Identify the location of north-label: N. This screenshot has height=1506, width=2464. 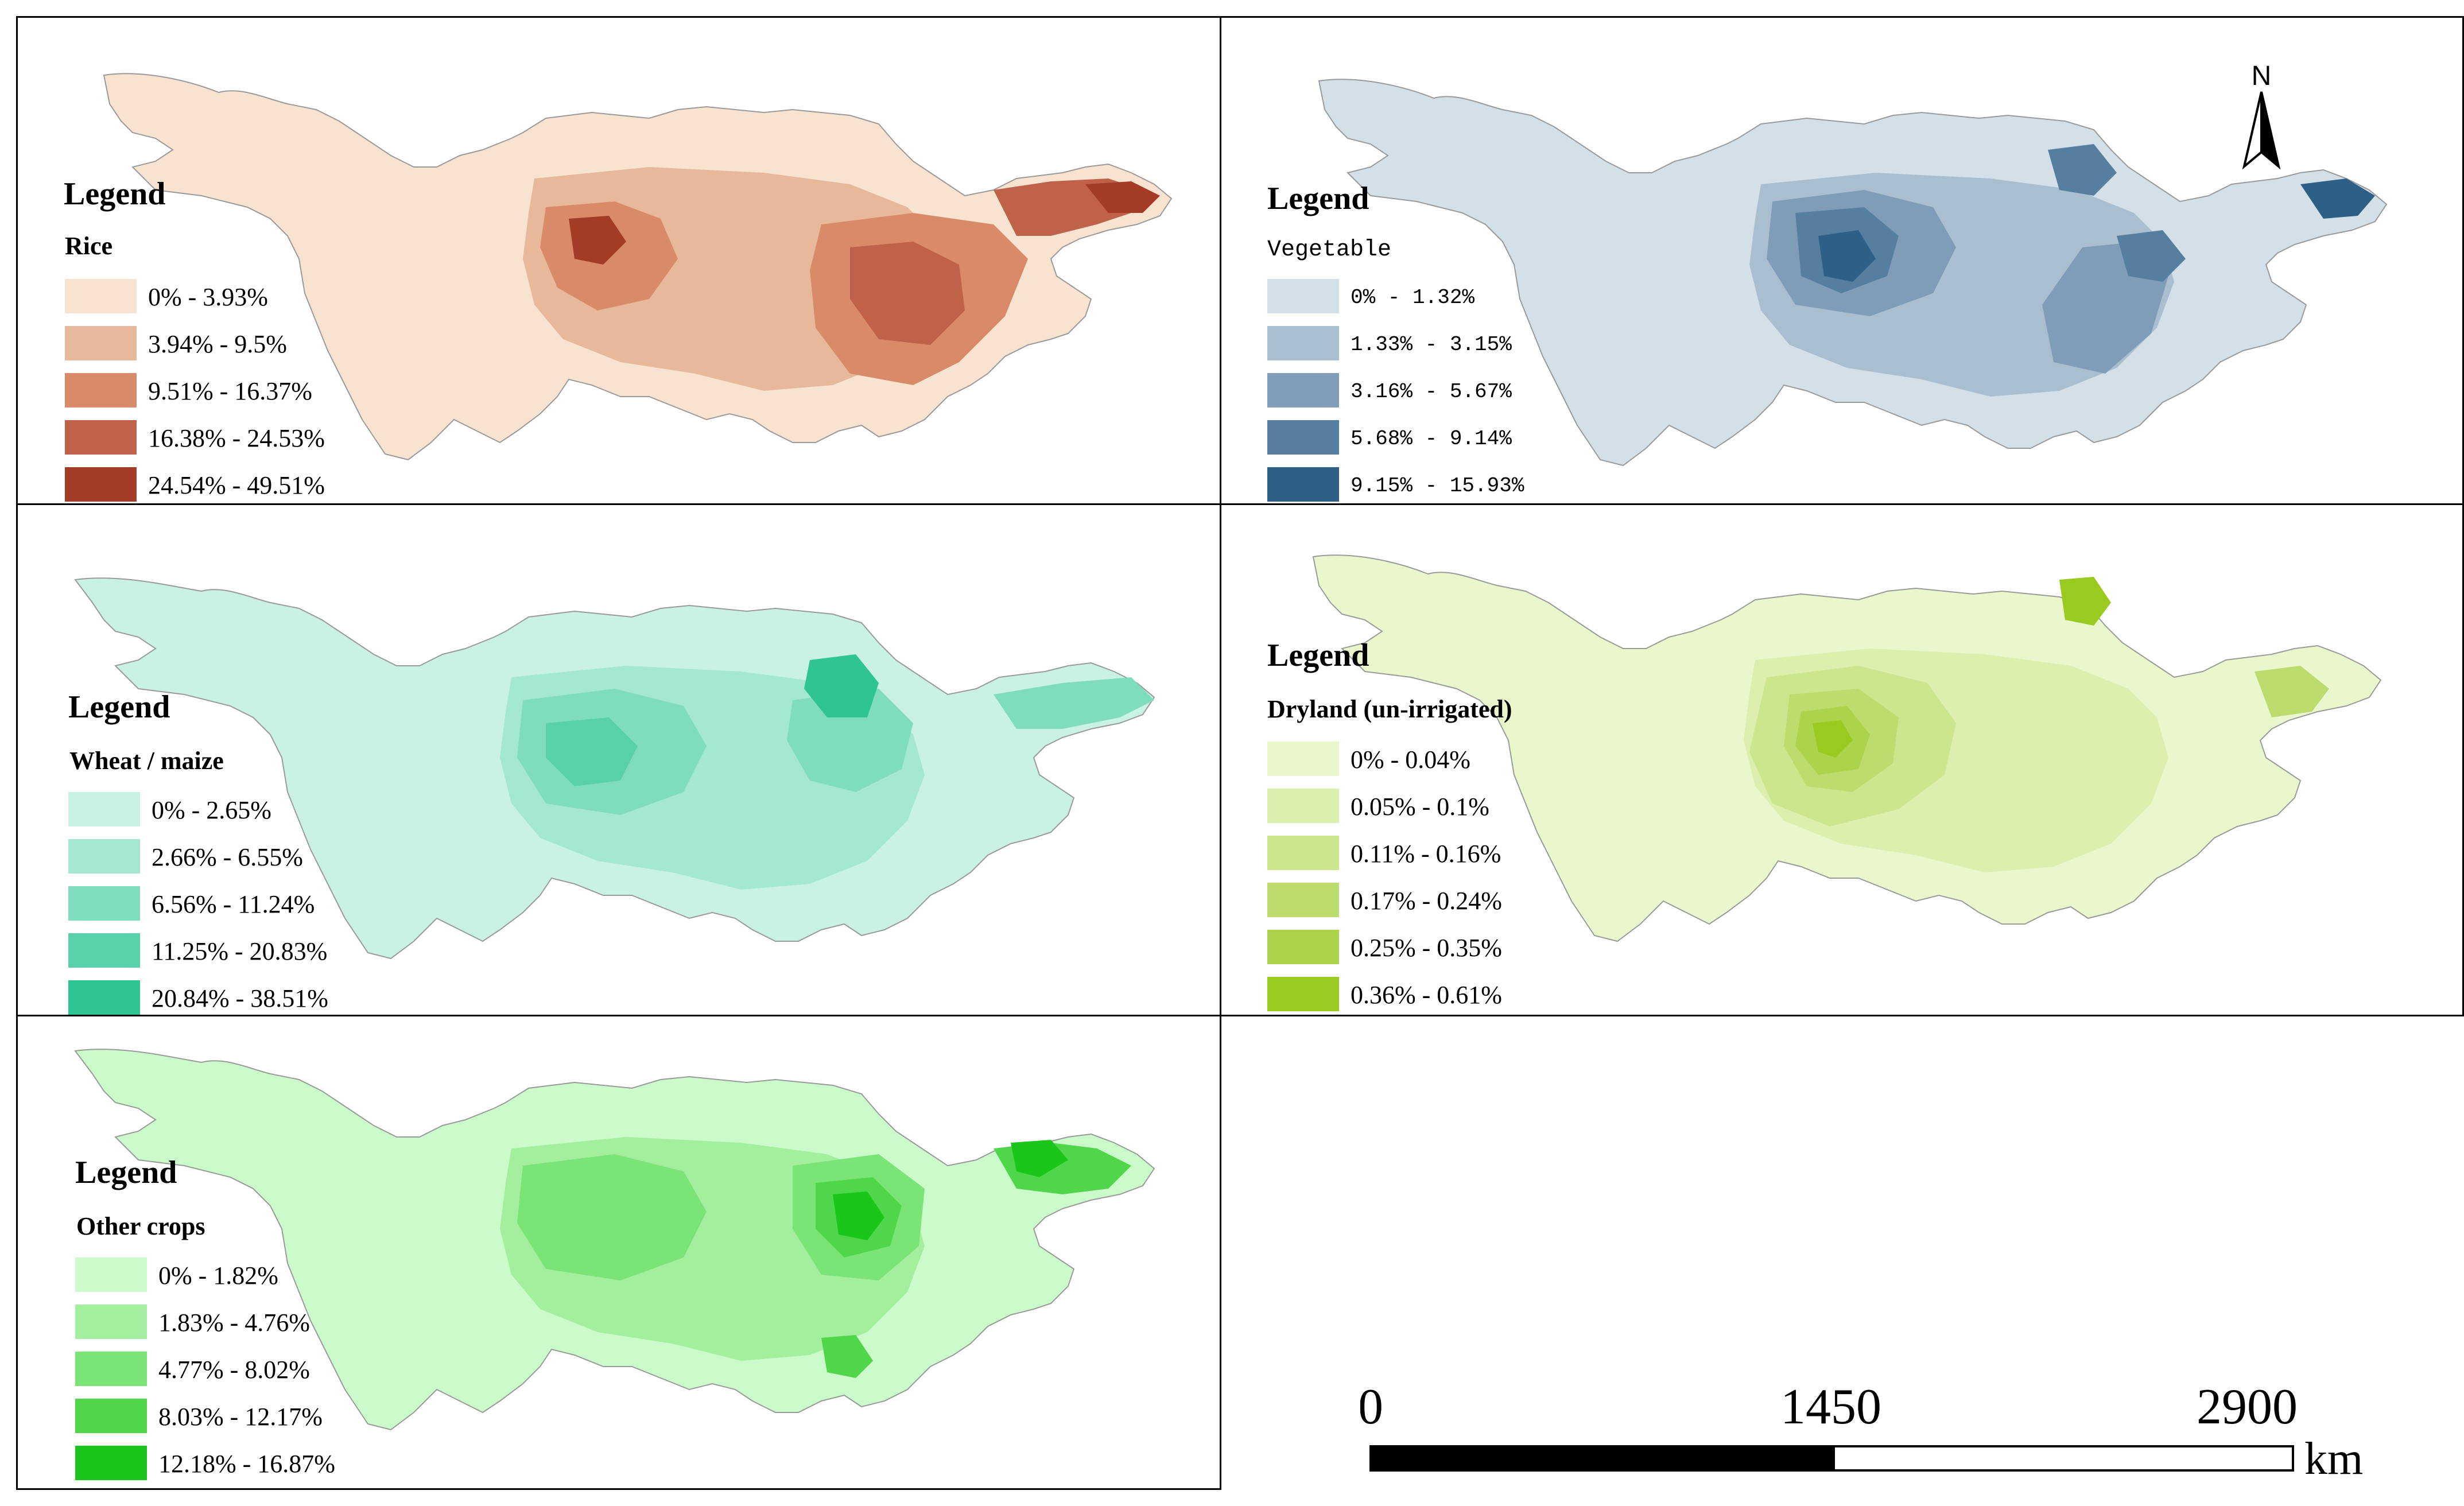
(2262, 76).